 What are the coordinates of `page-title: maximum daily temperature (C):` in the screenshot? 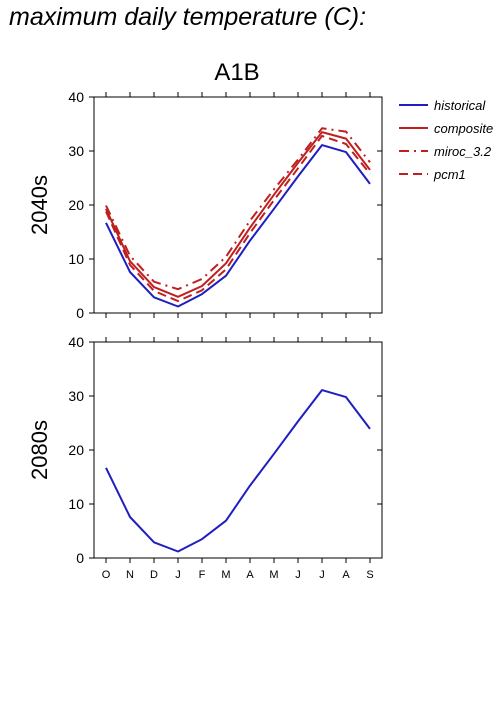 It's located at (188, 17).